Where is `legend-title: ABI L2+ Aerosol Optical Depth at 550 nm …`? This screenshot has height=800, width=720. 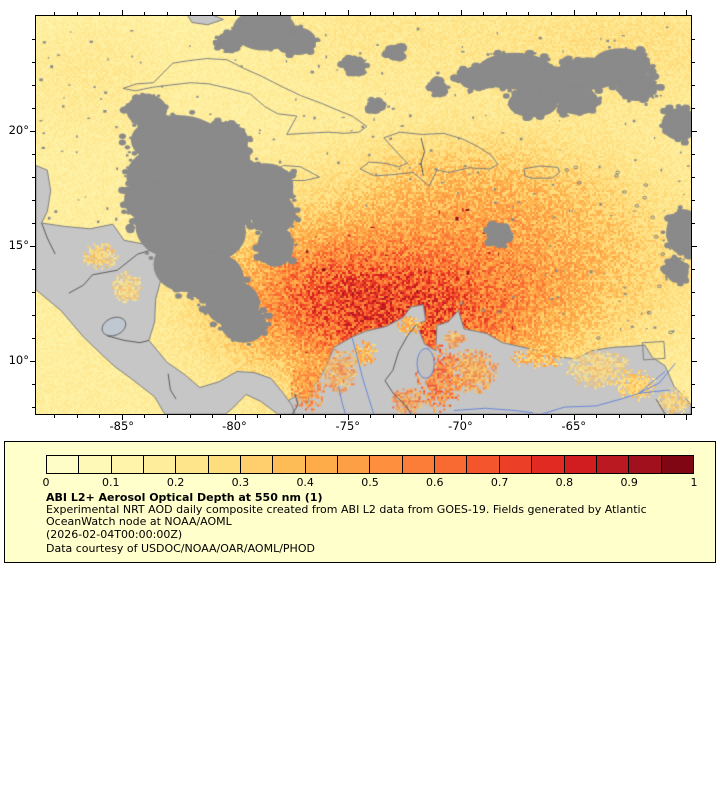 legend-title: ABI L2+ Aerosol Optical Depth at 550 nm … is located at coordinates (184, 497).